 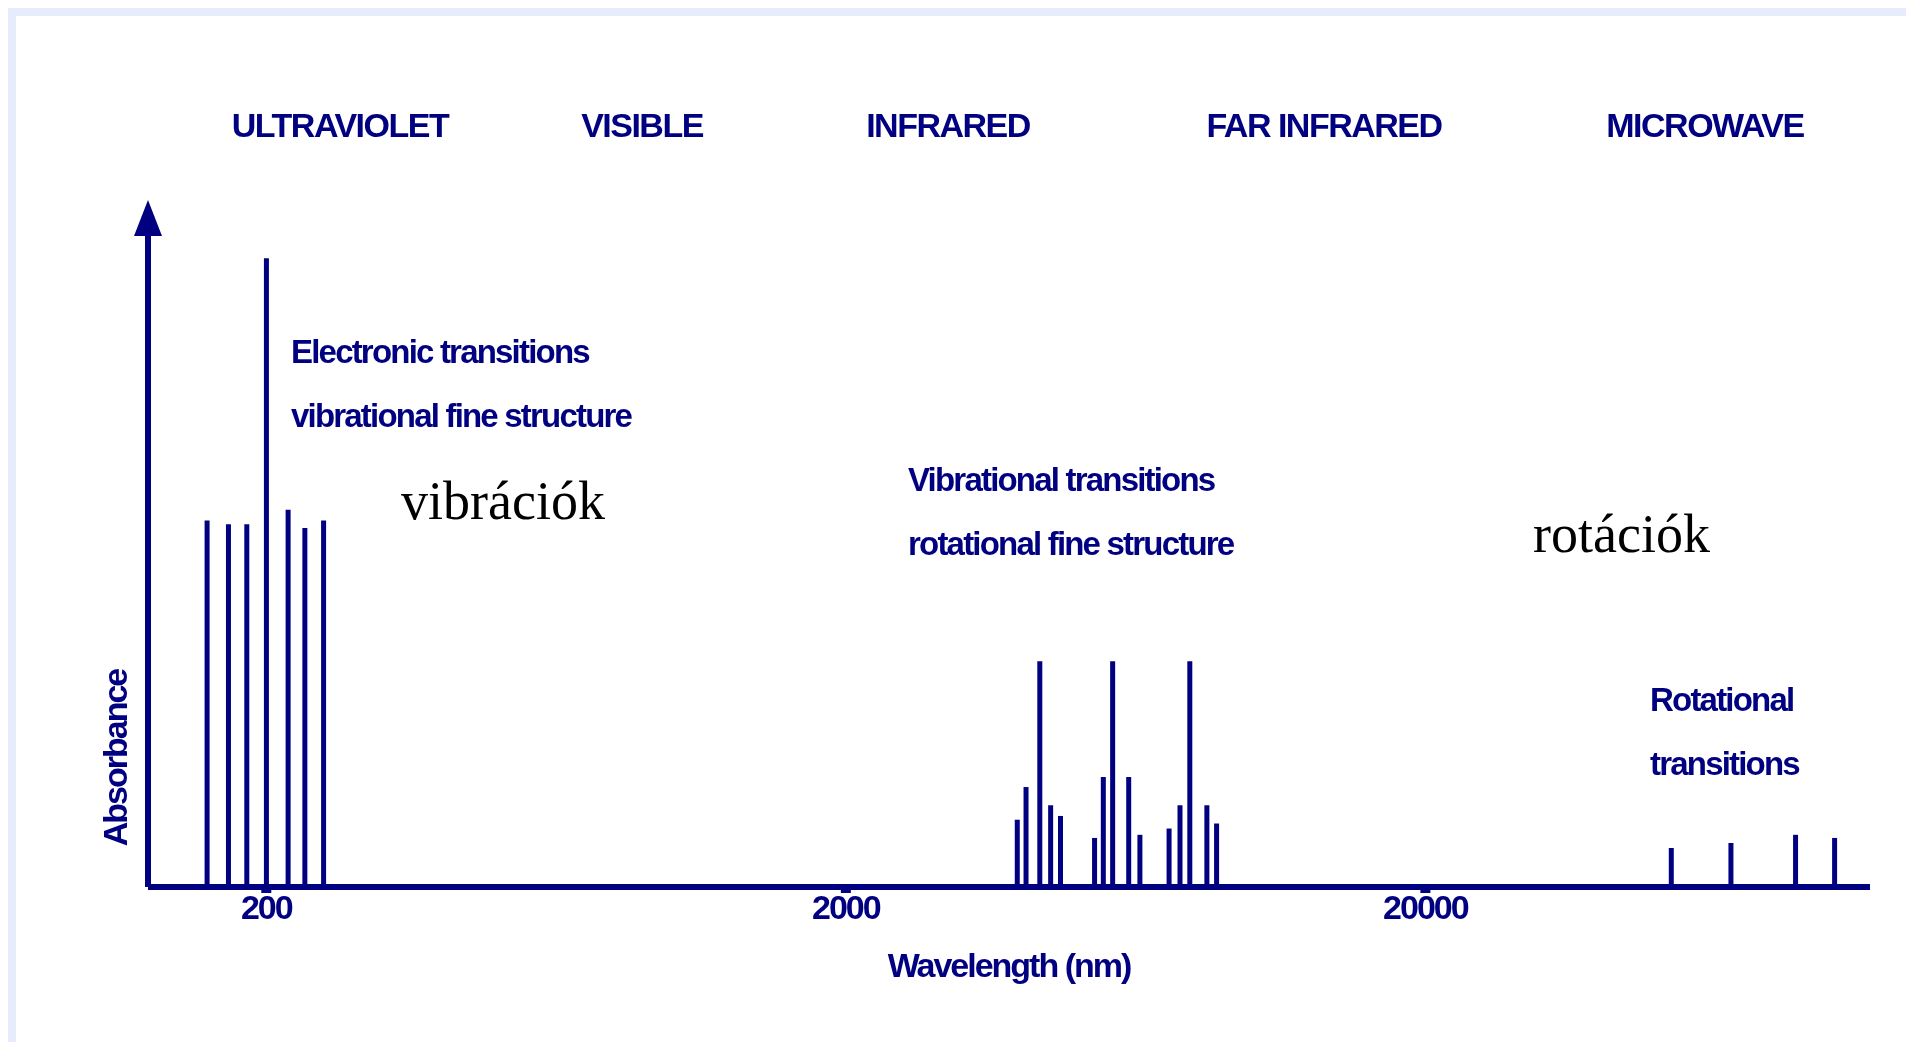 What do you see at coordinates (503, 501) in the screenshot?
I see `annotation: vibrációk` at bounding box center [503, 501].